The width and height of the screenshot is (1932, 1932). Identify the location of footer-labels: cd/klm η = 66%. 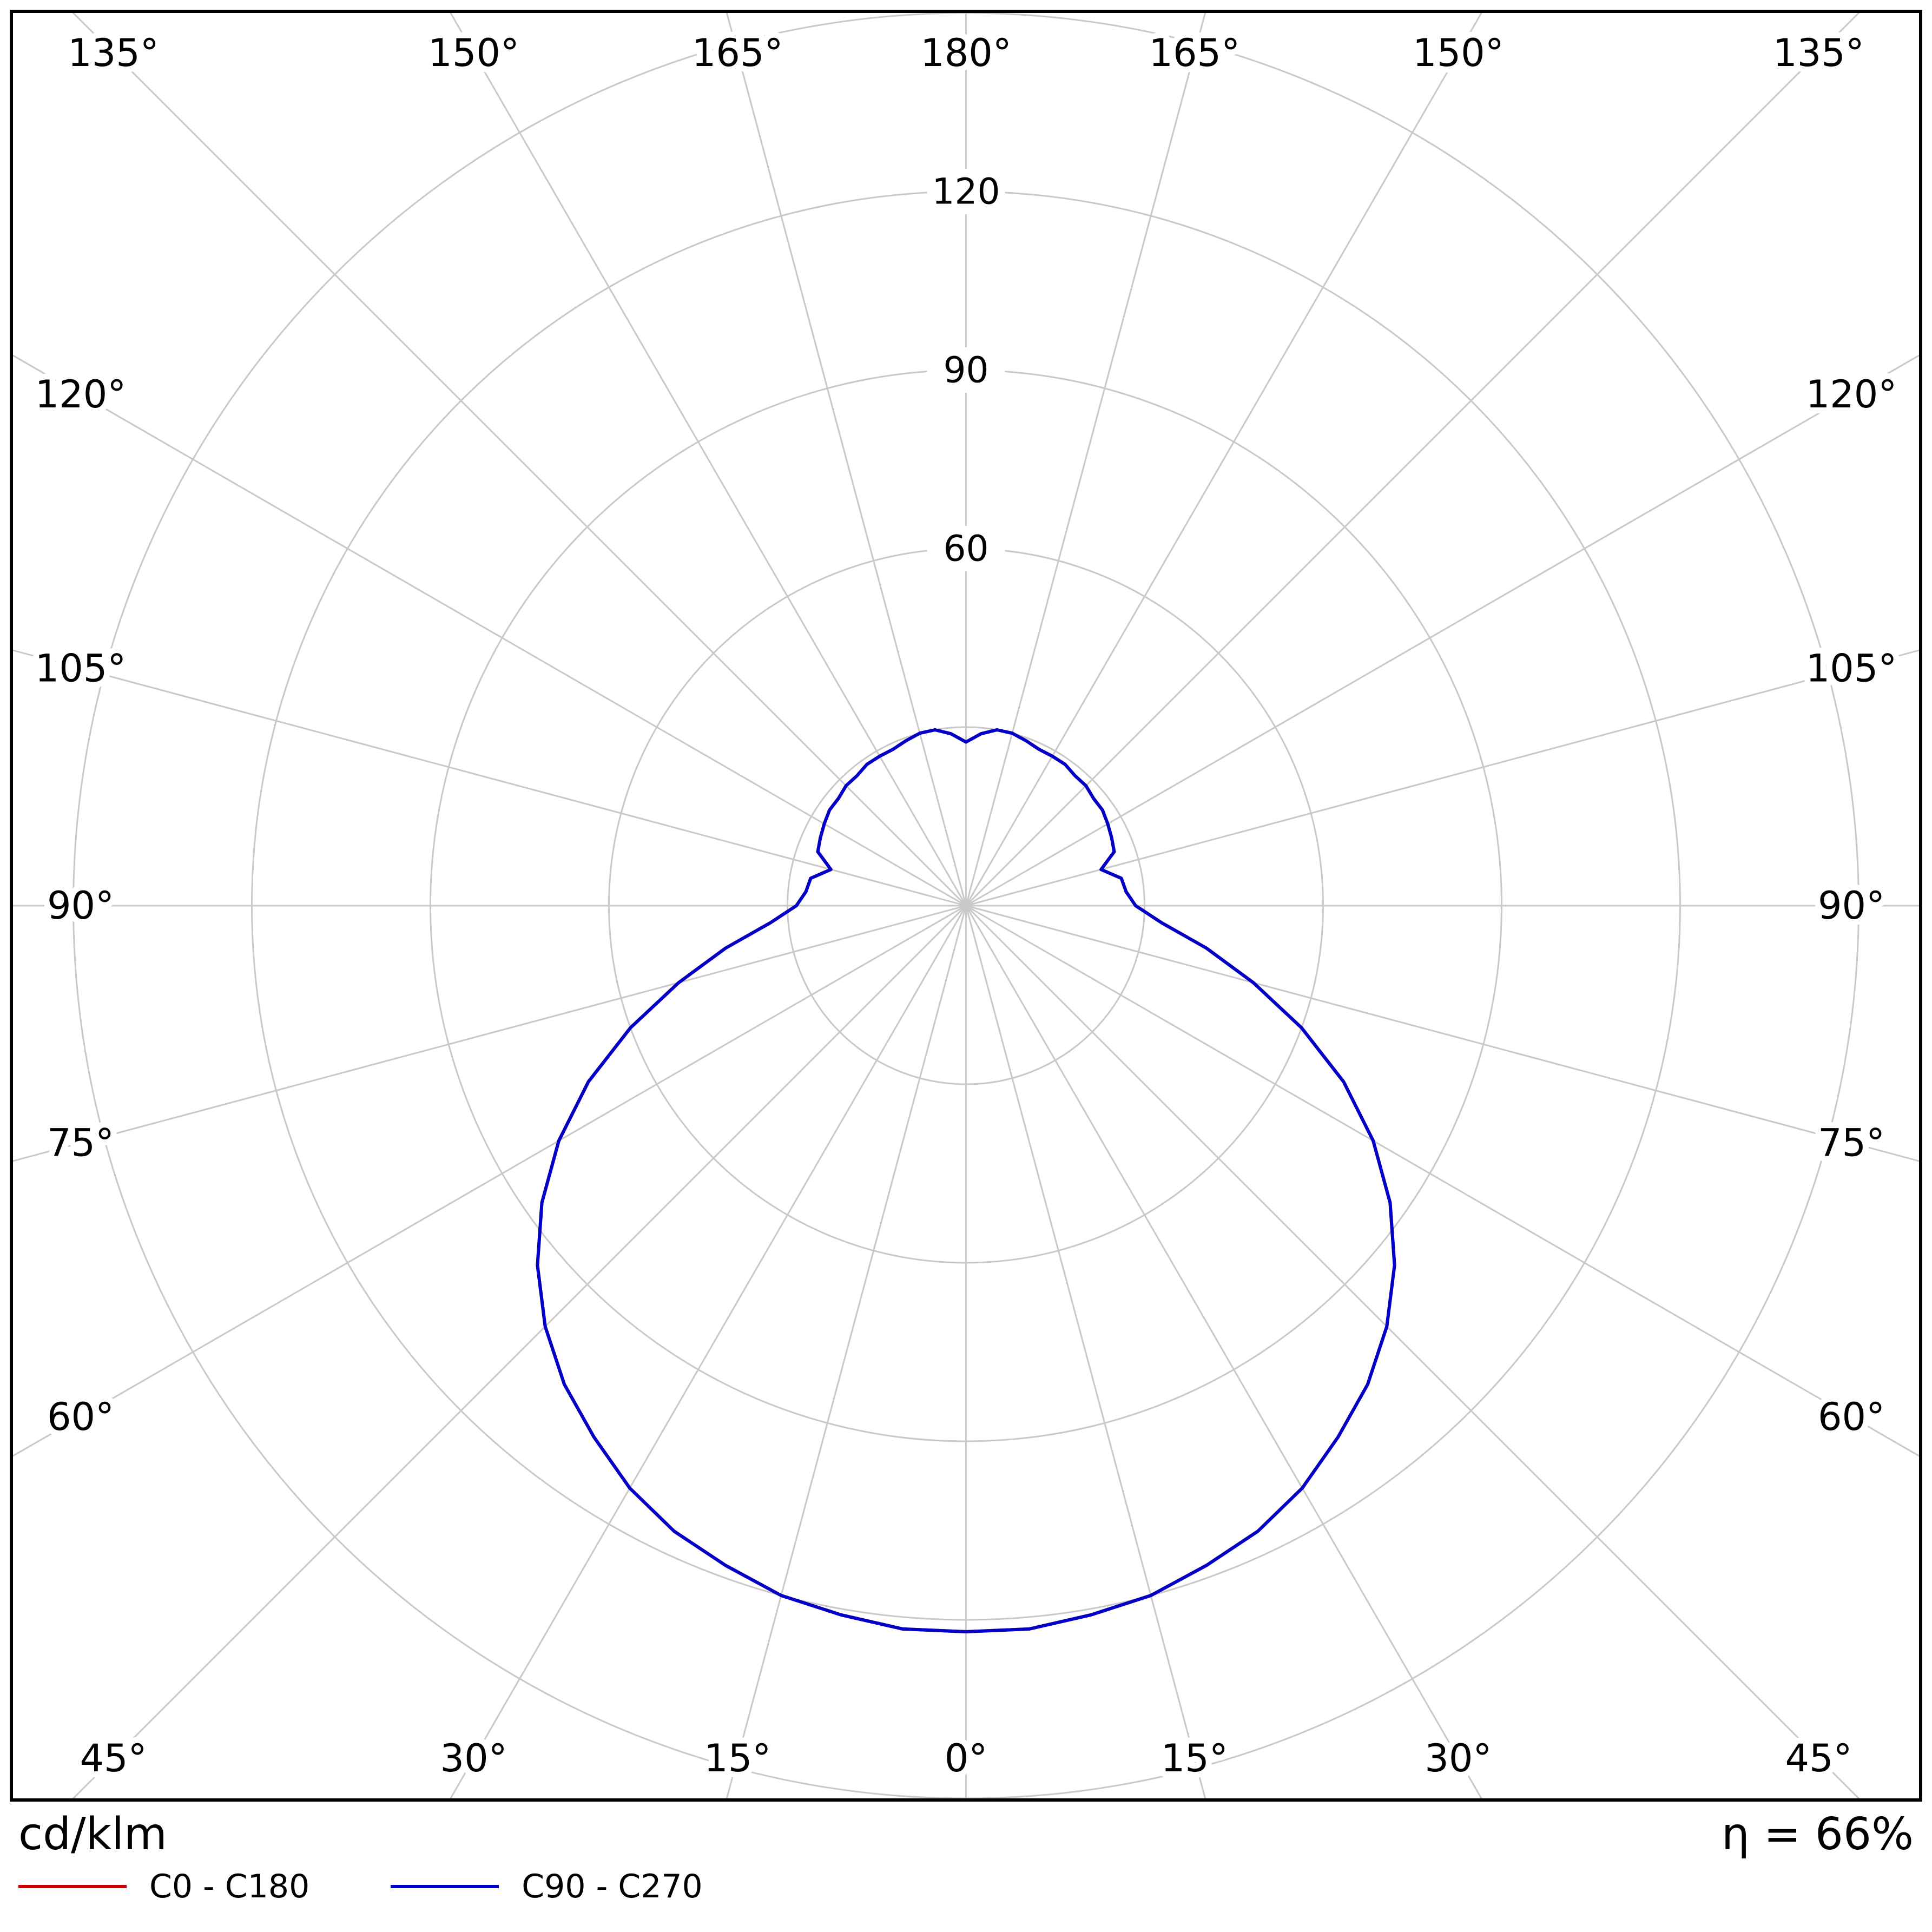
(966, 1835).